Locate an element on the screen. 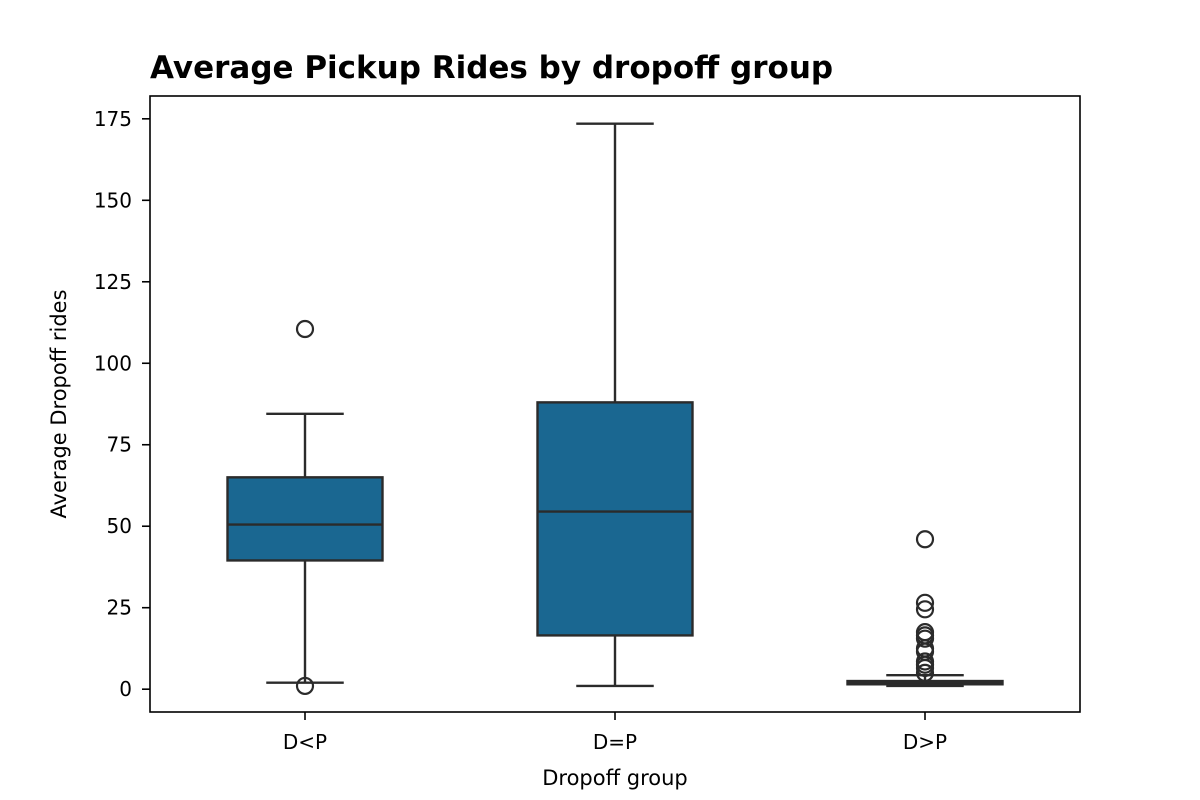 This screenshot has height=800, width=1200. x-tick-label: D<P is located at coordinates (305, 742).